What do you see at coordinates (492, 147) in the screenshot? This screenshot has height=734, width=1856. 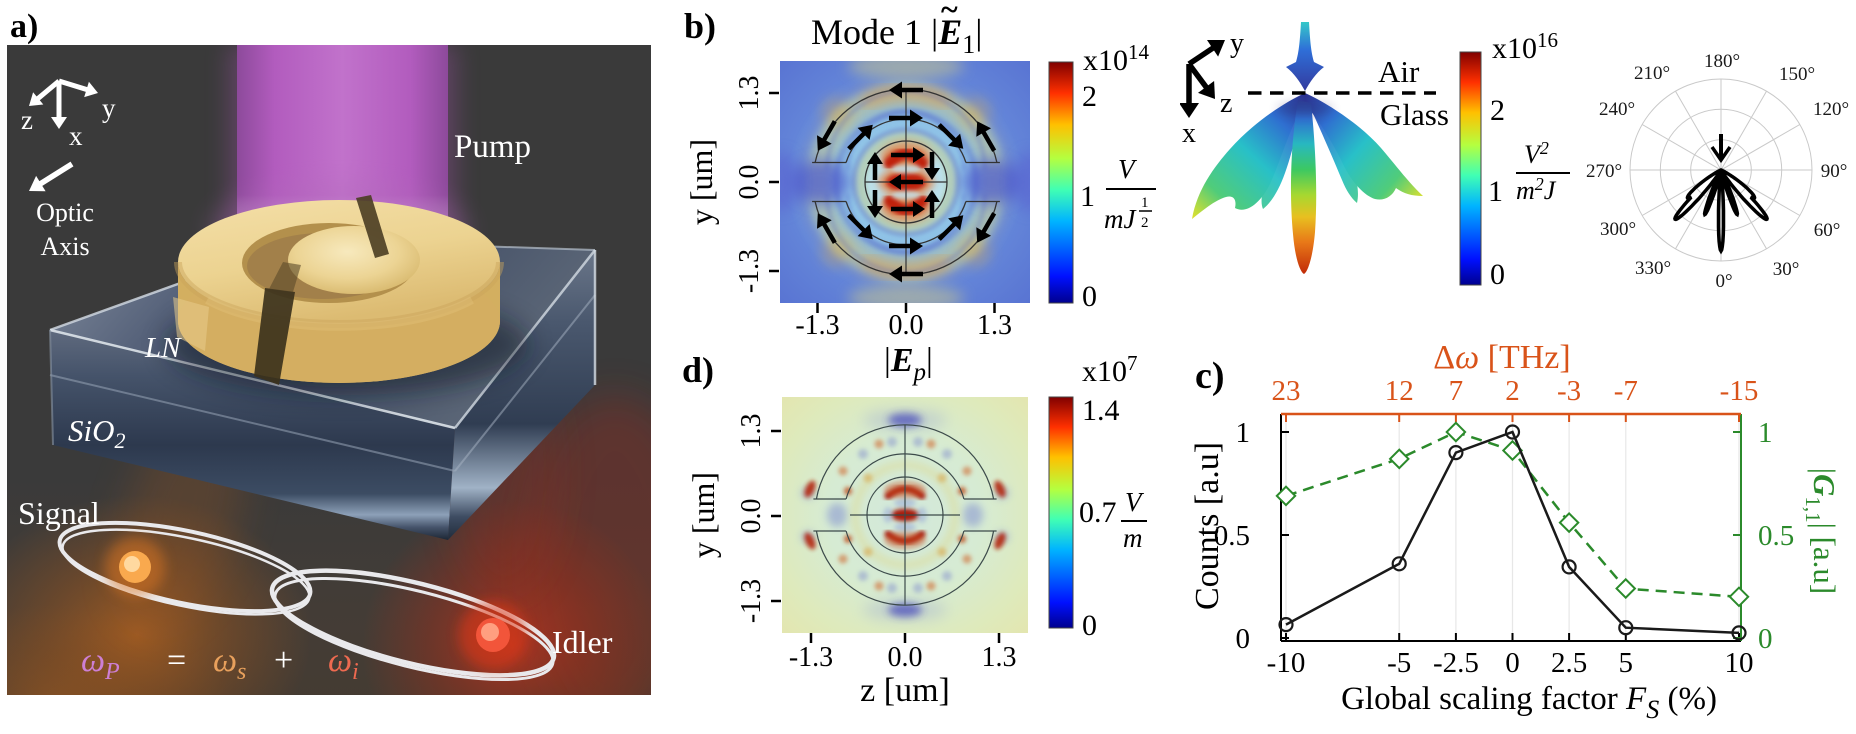 I see `svg-text: Pump` at bounding box center [492, 147].